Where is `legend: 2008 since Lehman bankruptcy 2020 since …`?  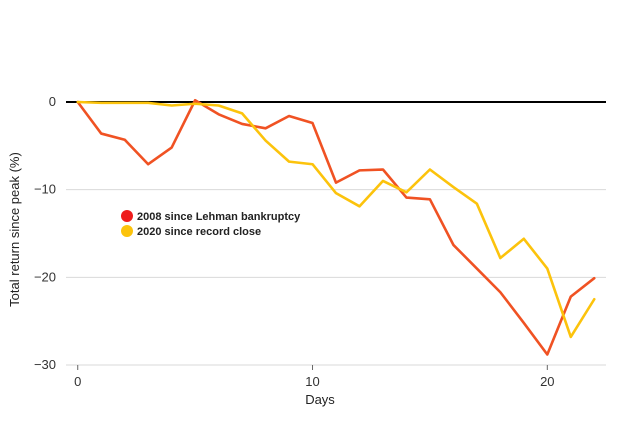 legend: 2008 since Lehman bankruptcy 2020 since … is located at coordinates (211, 224).